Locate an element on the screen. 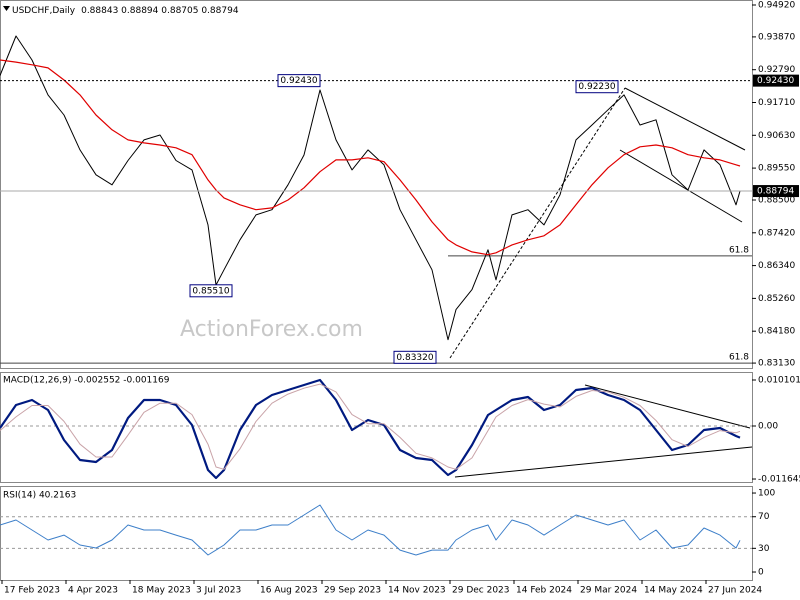 The image size is (800, 600). x-tick-label: 29 Mar 2024 is located at coordinates (608, 591).